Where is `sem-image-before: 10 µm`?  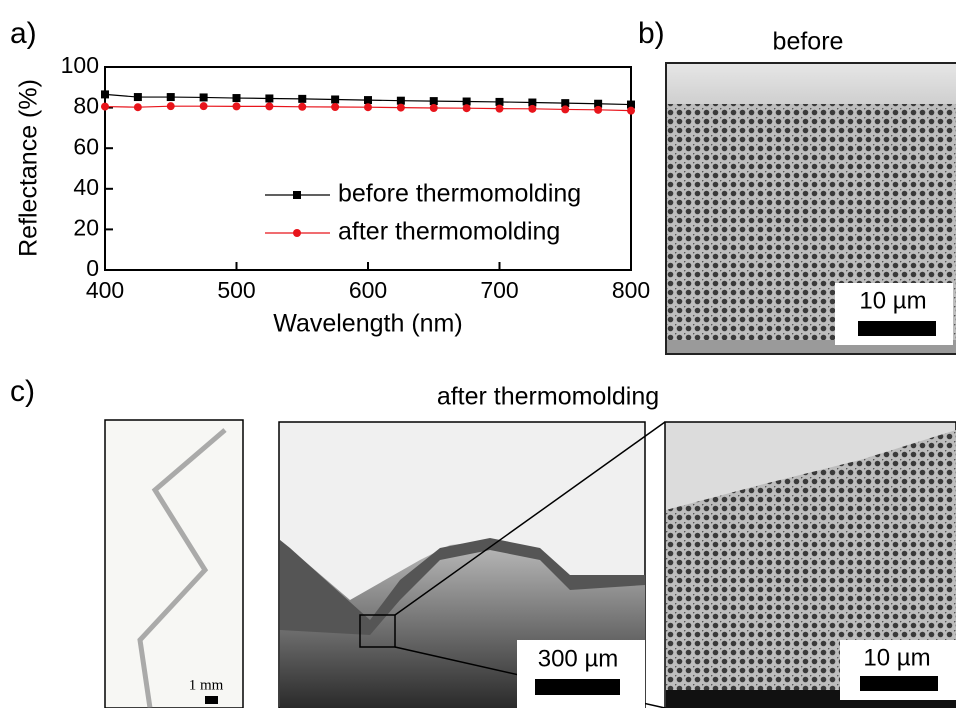
sem-image-before: 10 µm is located at coordinates (810, 208).